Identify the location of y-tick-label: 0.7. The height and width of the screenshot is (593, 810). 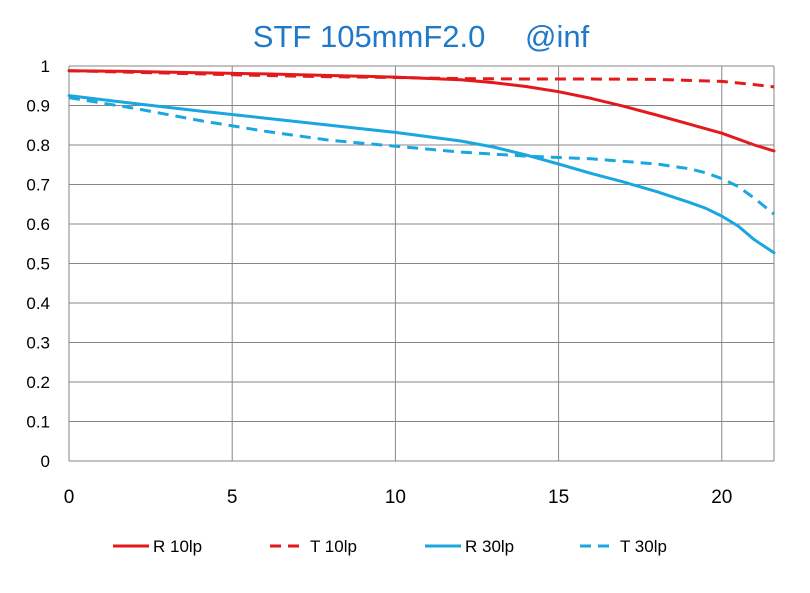
(38, 185).